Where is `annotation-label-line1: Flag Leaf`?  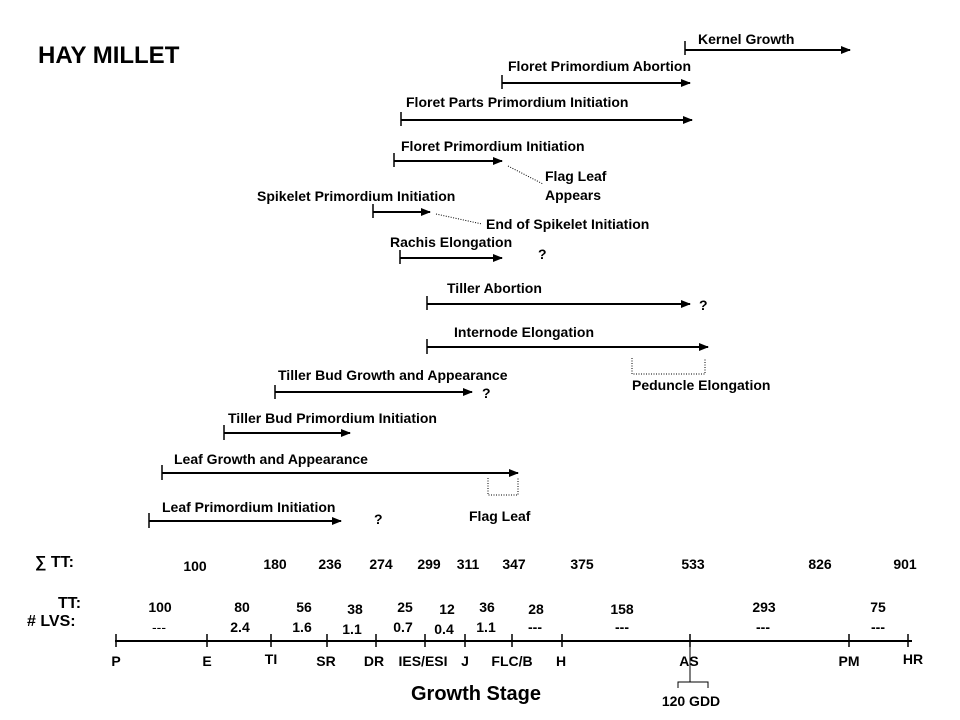 annotation-label-line1: Flag Leaf is located at coordinates (576, 176).